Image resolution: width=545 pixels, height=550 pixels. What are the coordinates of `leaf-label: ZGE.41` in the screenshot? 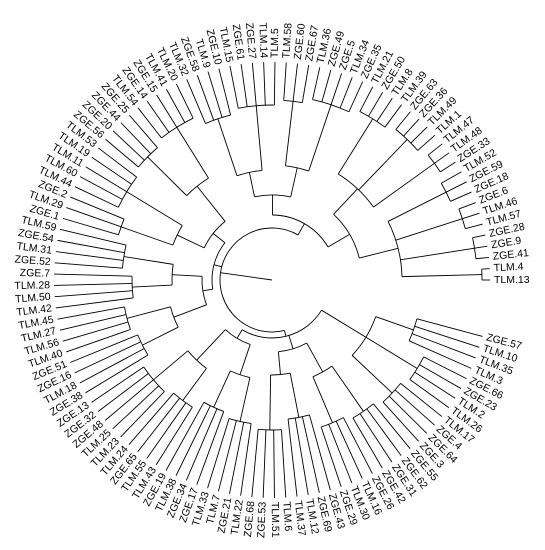 It's located at (510, 255).